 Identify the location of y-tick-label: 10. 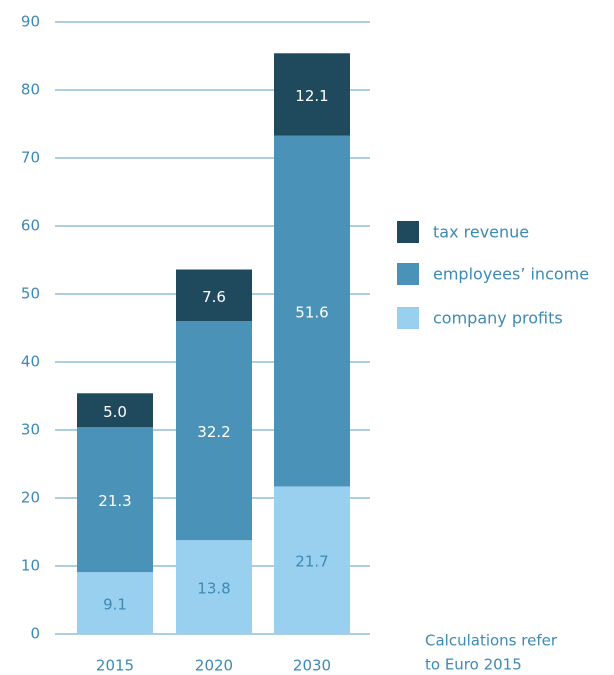
(30, 566).